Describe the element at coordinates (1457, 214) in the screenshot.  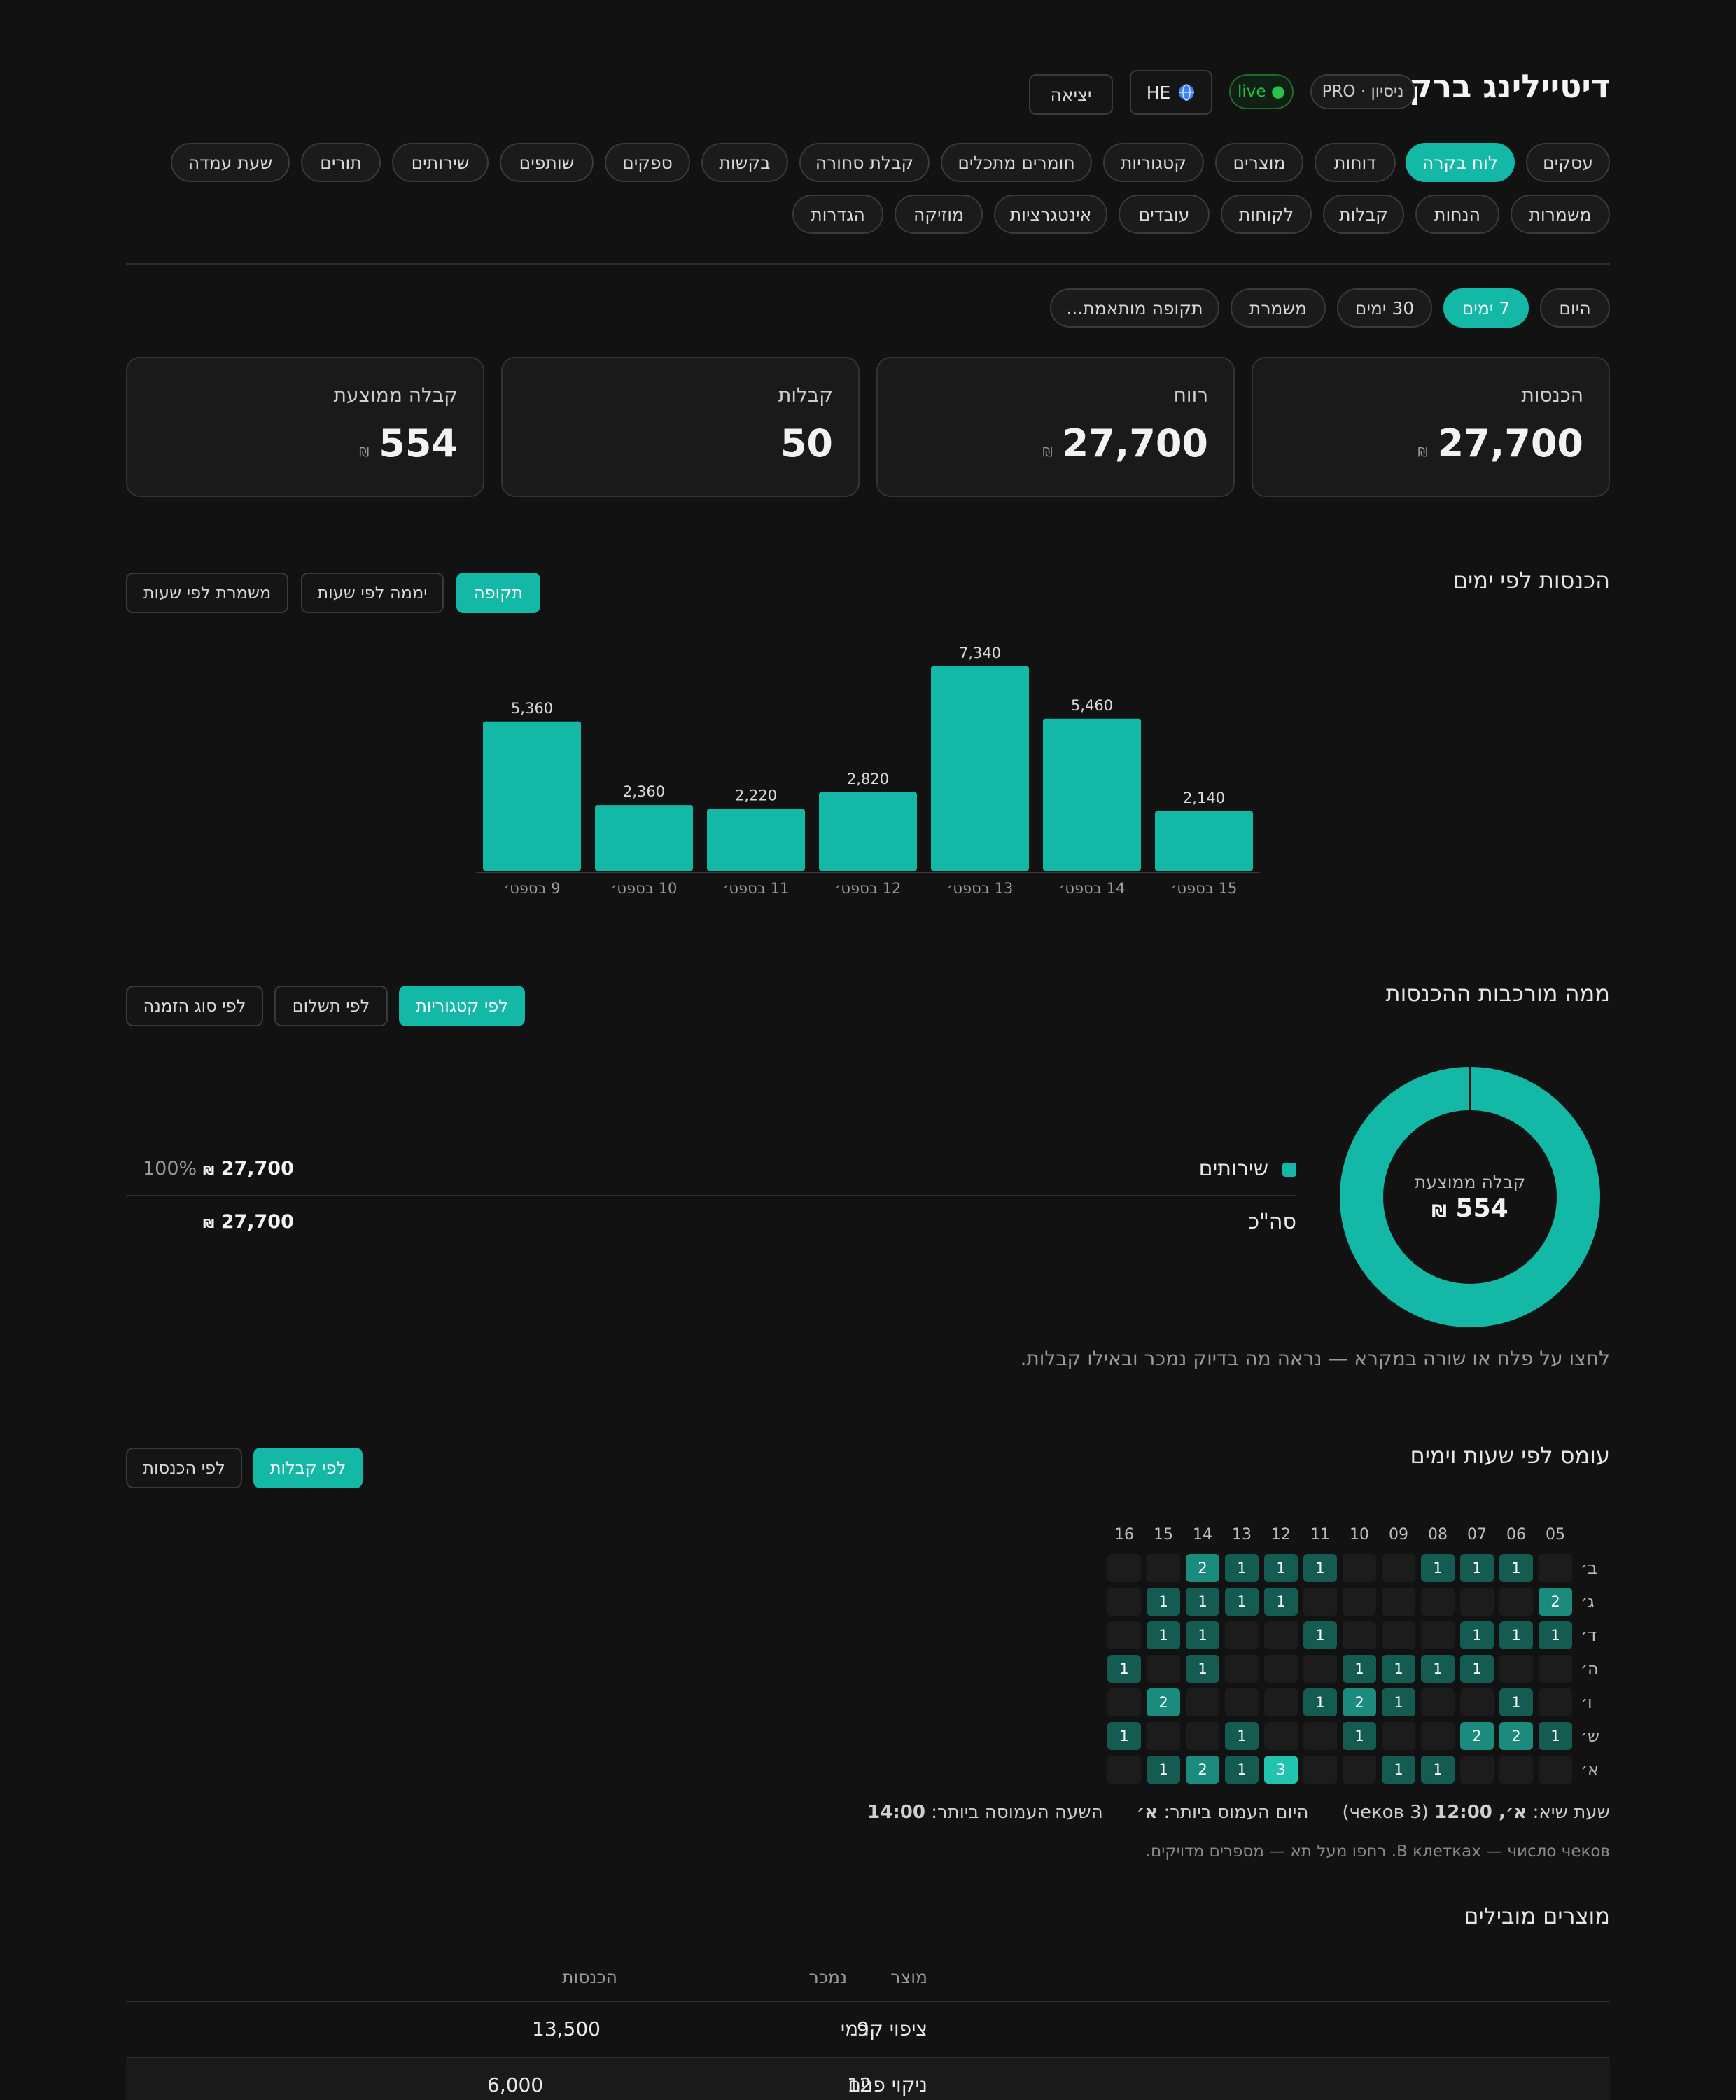
I see `nav-item-discounts: הנחות` at that location.